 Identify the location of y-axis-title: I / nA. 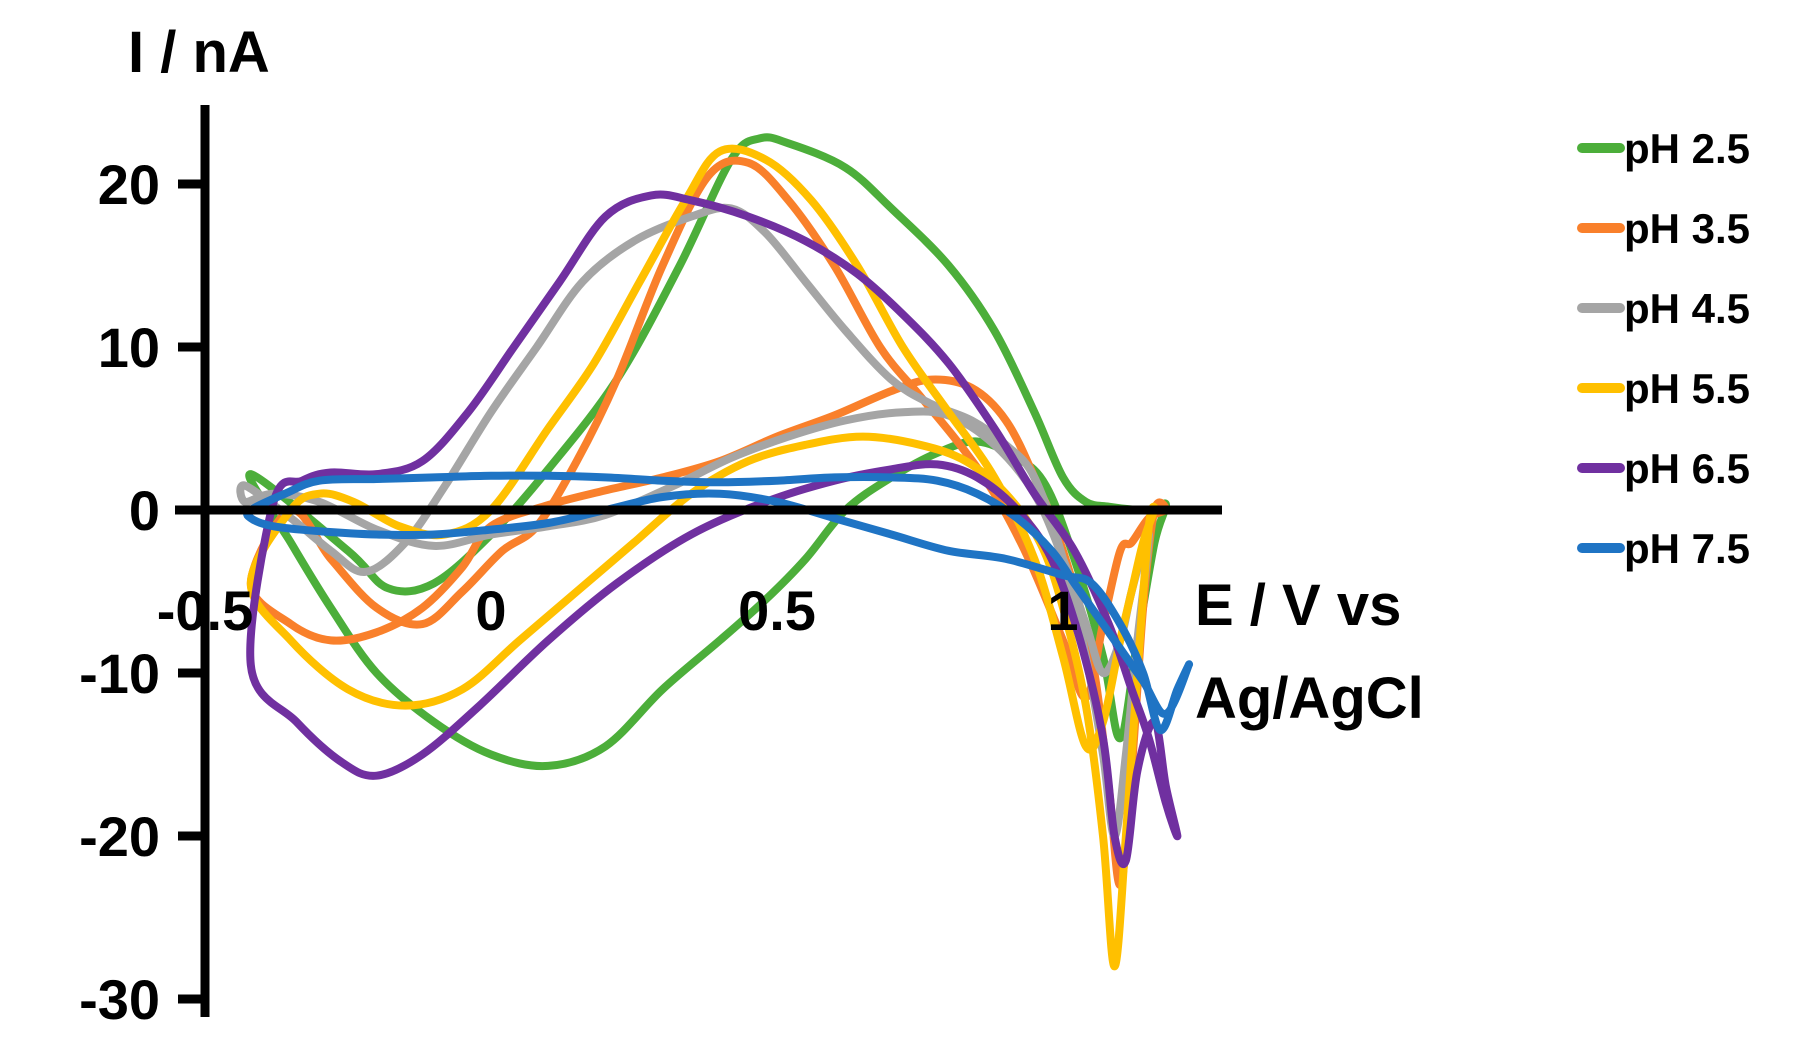
(199, 52).